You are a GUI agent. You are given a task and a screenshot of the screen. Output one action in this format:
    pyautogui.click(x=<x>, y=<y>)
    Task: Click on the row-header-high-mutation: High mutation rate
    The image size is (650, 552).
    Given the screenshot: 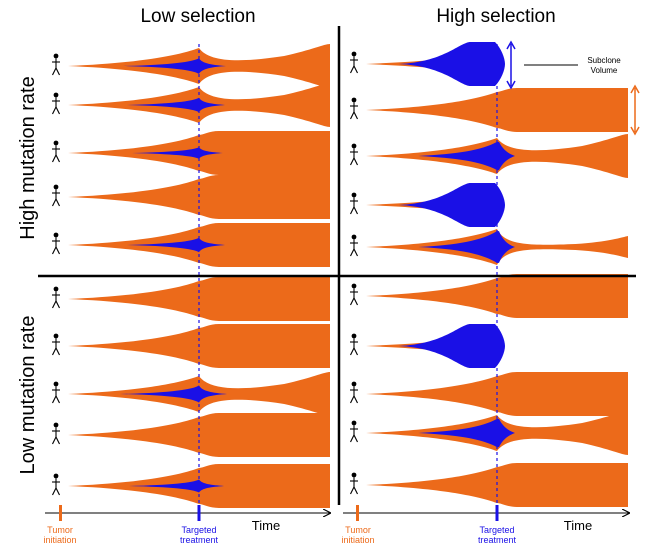 What is the action you would take?
    pyautogui.click(x=28, y=157)
    